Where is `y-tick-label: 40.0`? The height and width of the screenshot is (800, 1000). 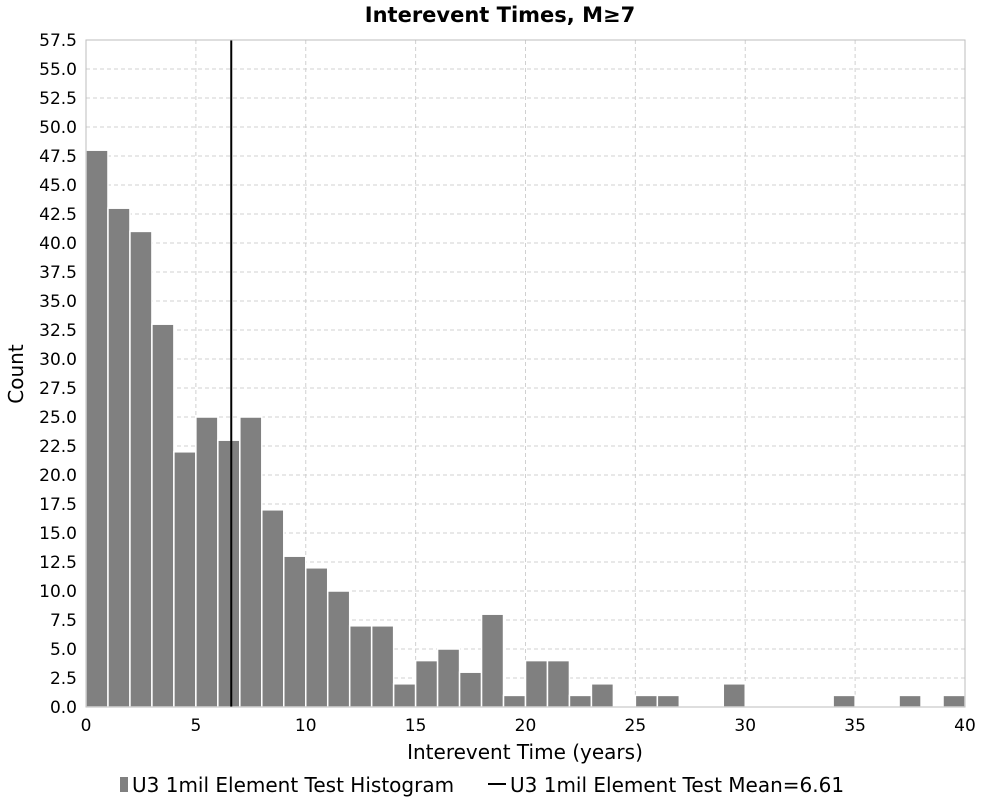
y-tick-label: 40.0 is located at coordinates (58, 244).